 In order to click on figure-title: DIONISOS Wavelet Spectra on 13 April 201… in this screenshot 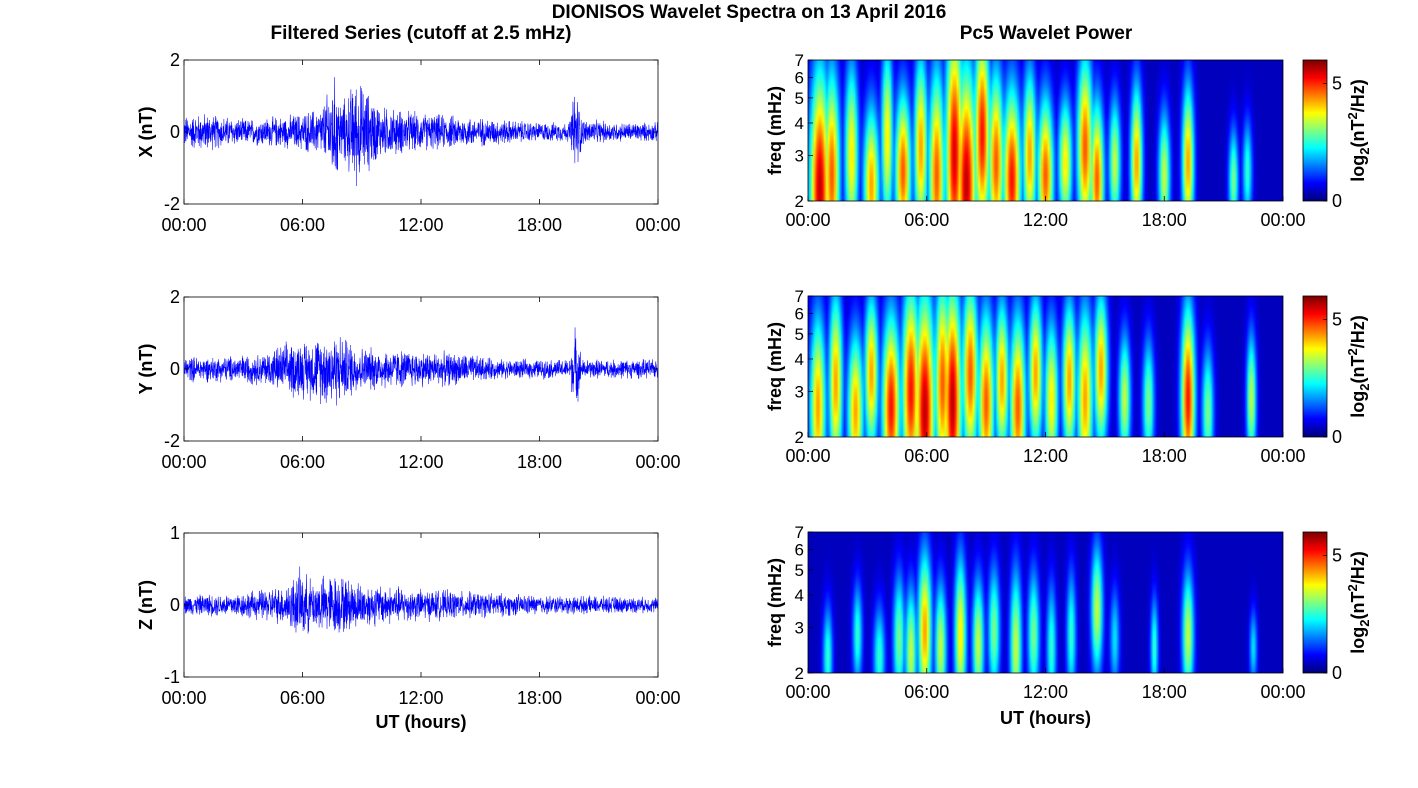, I will do `click(749, 12)`.